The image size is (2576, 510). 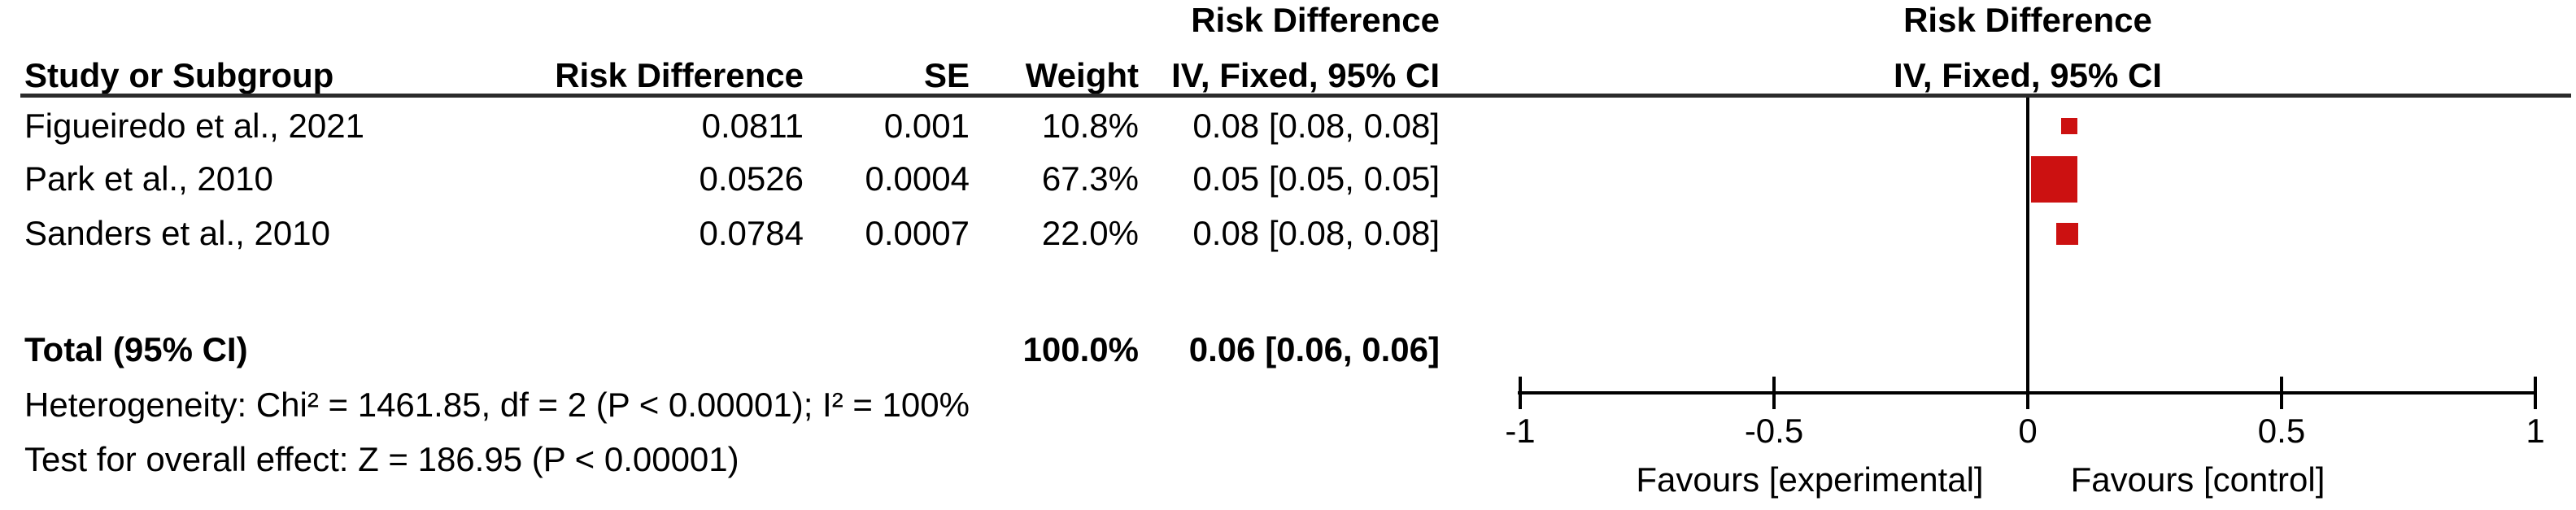 I want to click on header-iv-fixed-ci: IV, Fixed, 95% CI, so click(x=1305, y=75).